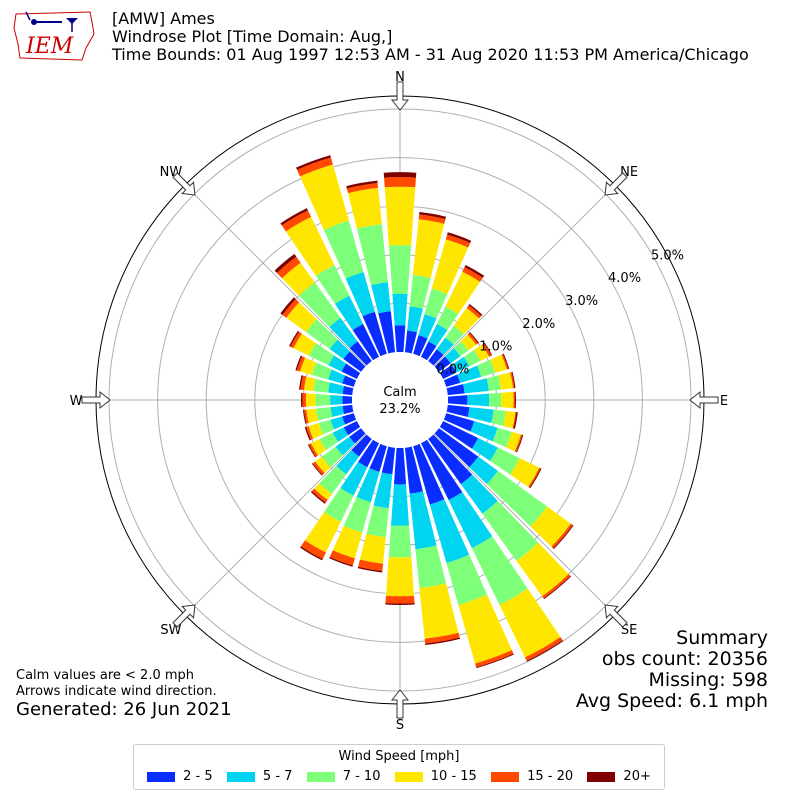  What do you see at coordinates (163, 18) in the screenshot?
I see `station-title: [AMW] Ames` at bounding box center [163, 18].